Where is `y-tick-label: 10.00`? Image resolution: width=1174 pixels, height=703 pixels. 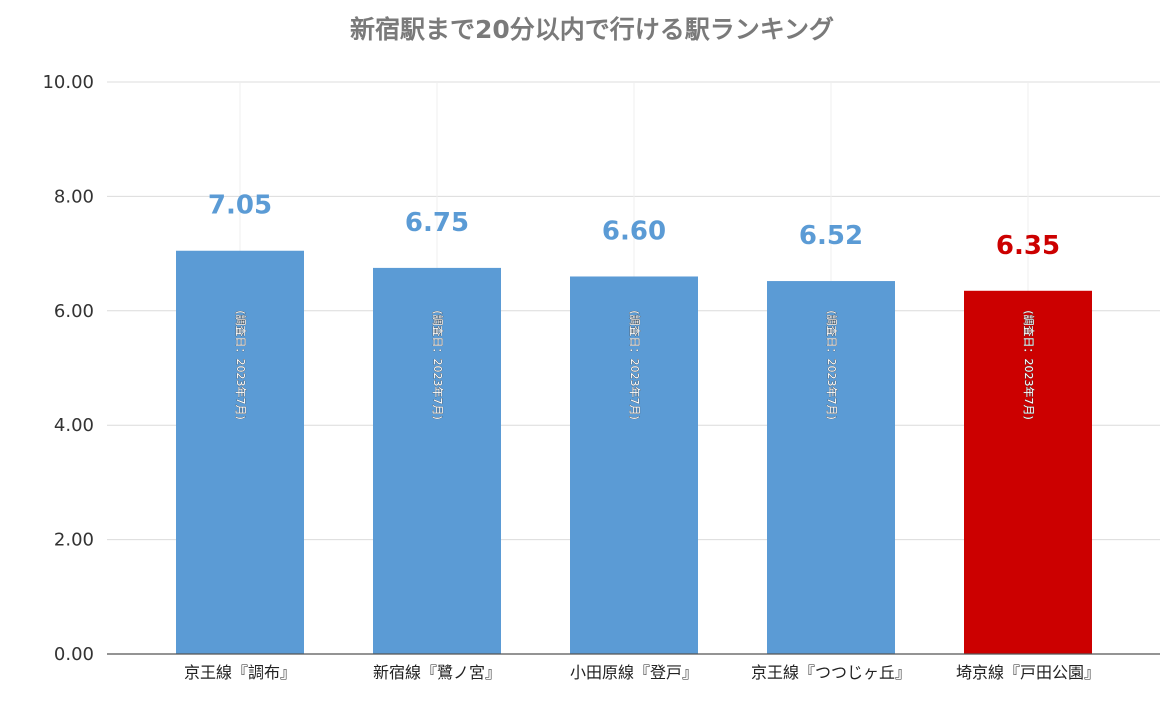 y-tick-label: 10.00 is located at coordinates (68, 82).